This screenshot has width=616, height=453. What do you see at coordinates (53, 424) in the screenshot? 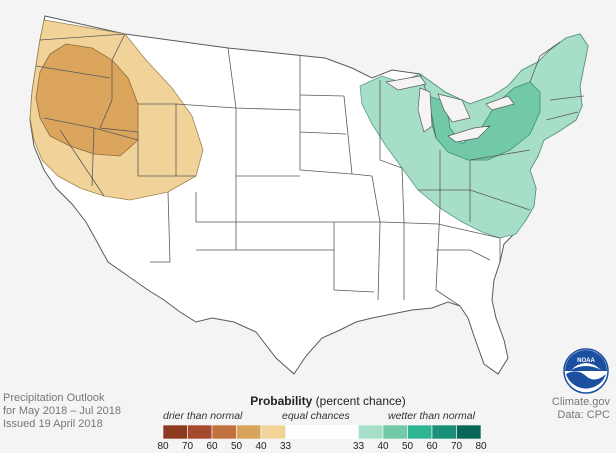
I see `caption-line-3: Issued 19 April 2018` at bounding box center [53, 424].